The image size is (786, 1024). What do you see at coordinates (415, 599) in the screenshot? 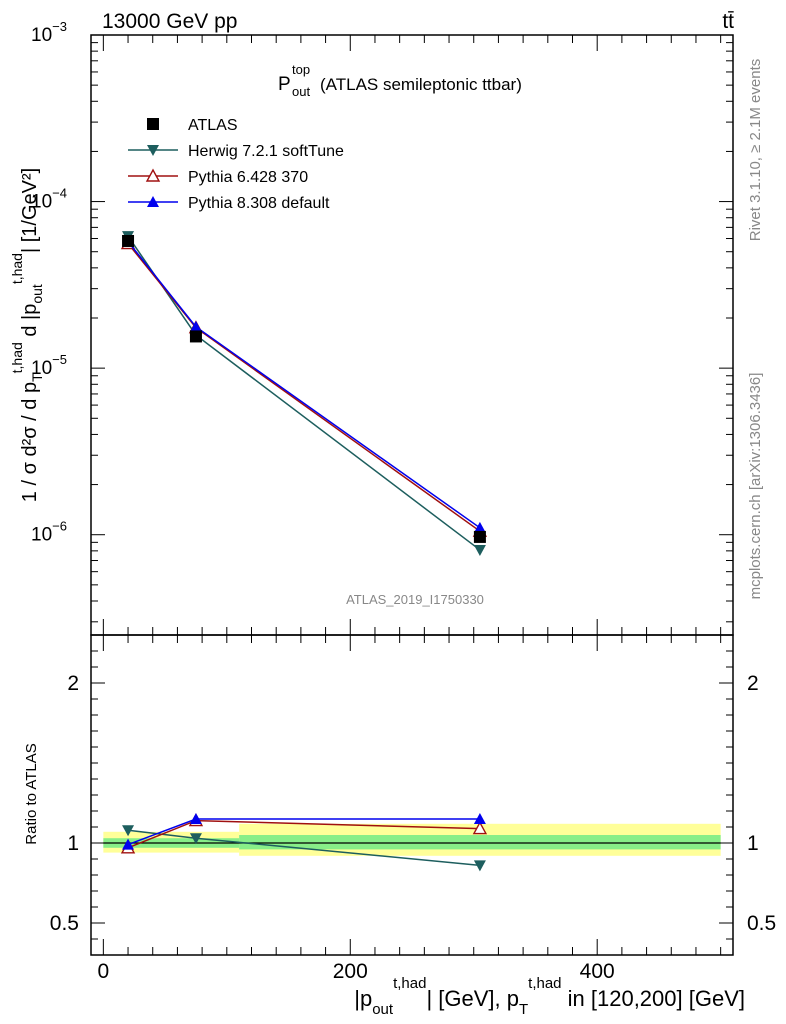
I see `analysis-id-label: ATLAS_2019_I1750330` at bounding box center [415, 599].